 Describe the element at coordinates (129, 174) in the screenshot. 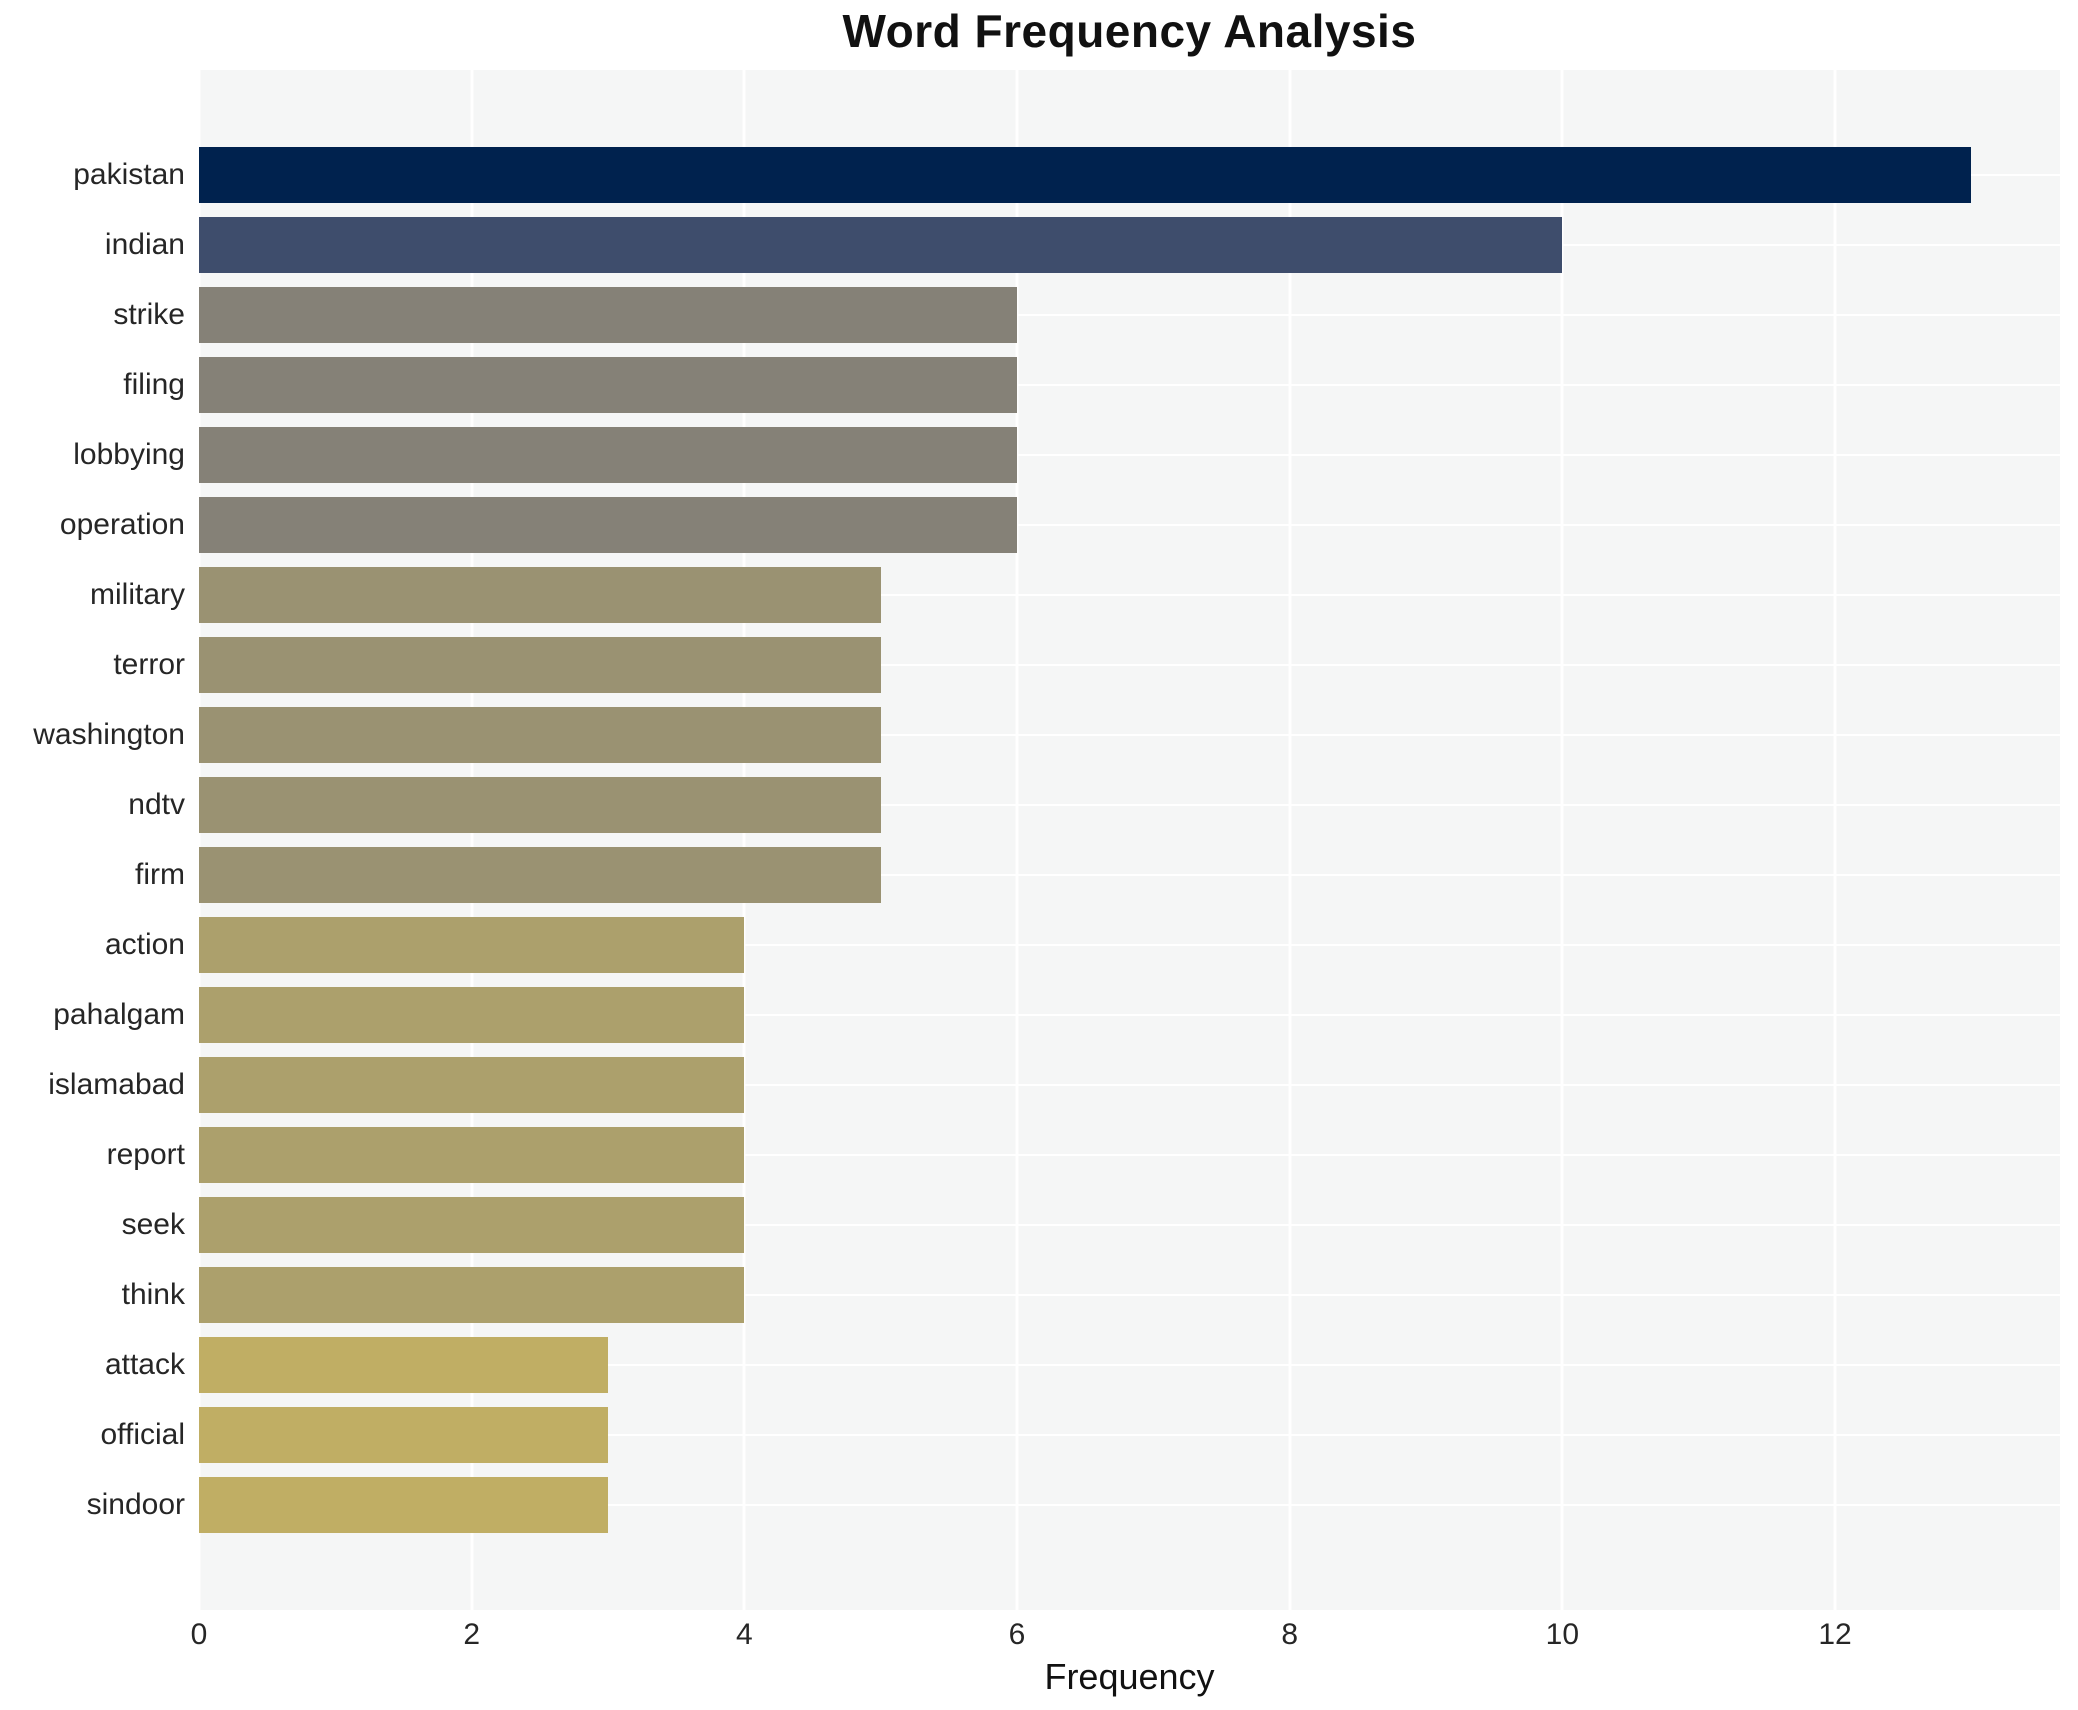

I see `y-tick-label-pakistan: pakistan` at that location.